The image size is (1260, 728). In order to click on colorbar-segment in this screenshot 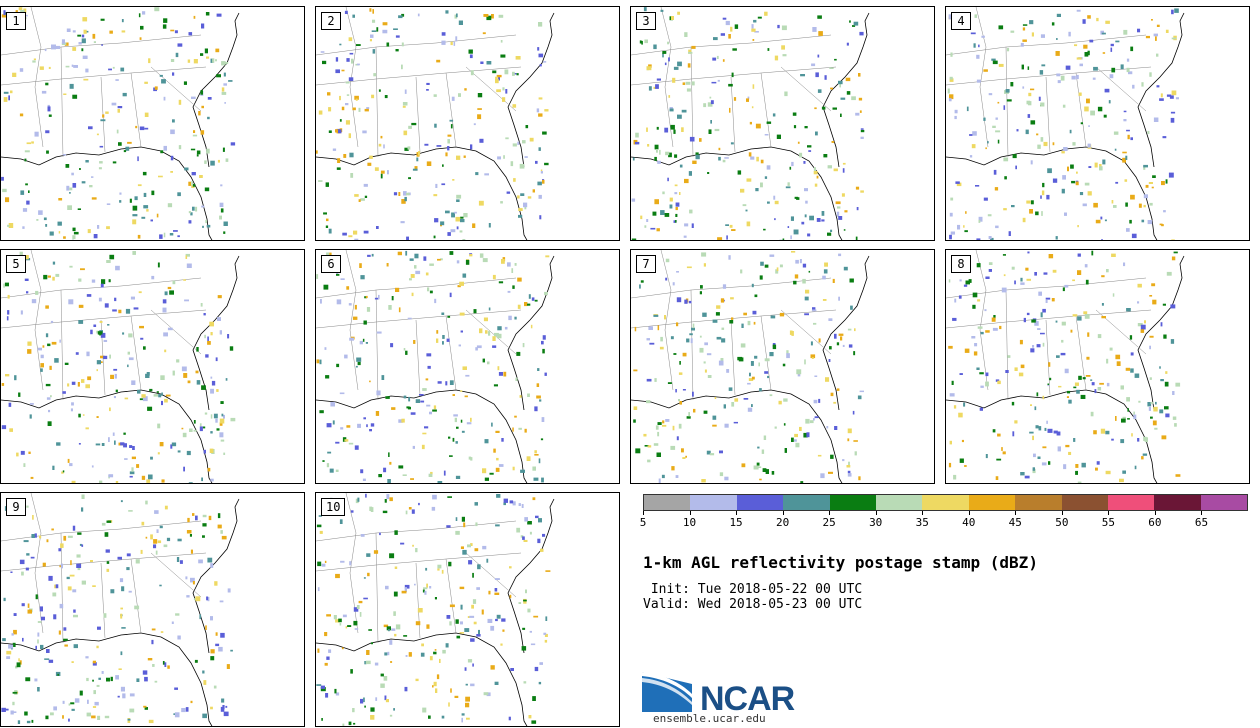, I will do `click(1177, 502)`.